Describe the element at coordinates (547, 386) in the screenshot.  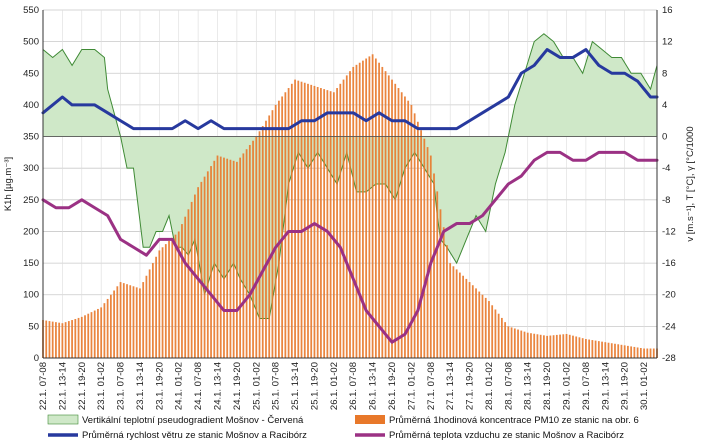
I see `x-tick: 28.1. 19-20` at that location.